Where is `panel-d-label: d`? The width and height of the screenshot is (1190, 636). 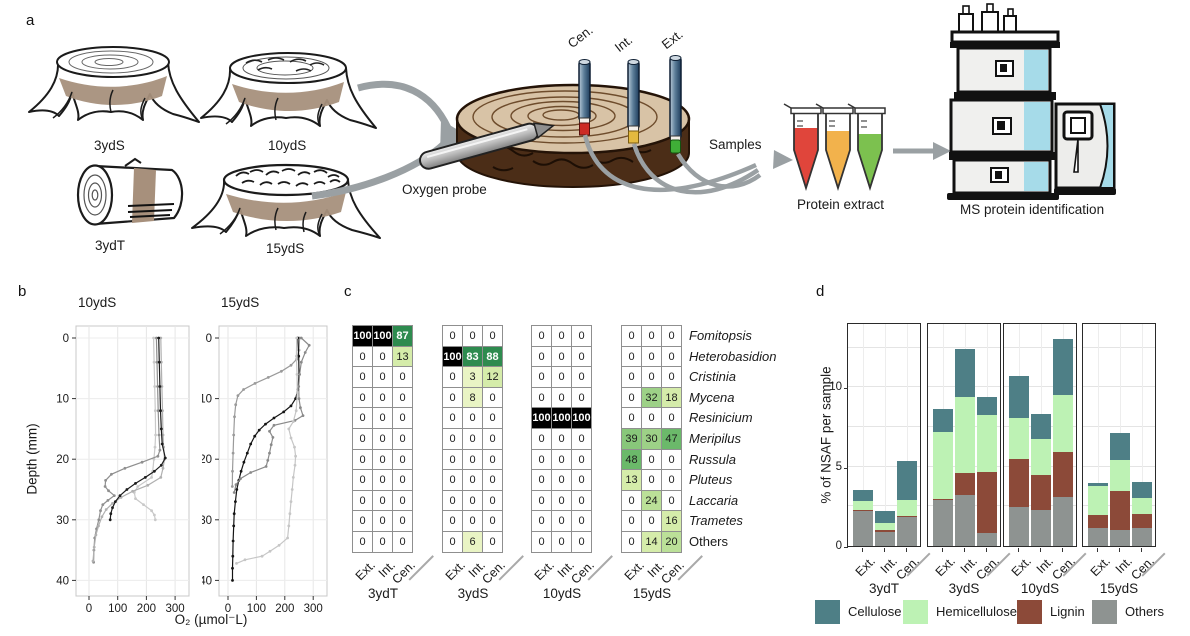 panel-d-label: d is located at coordinates (820, 291).